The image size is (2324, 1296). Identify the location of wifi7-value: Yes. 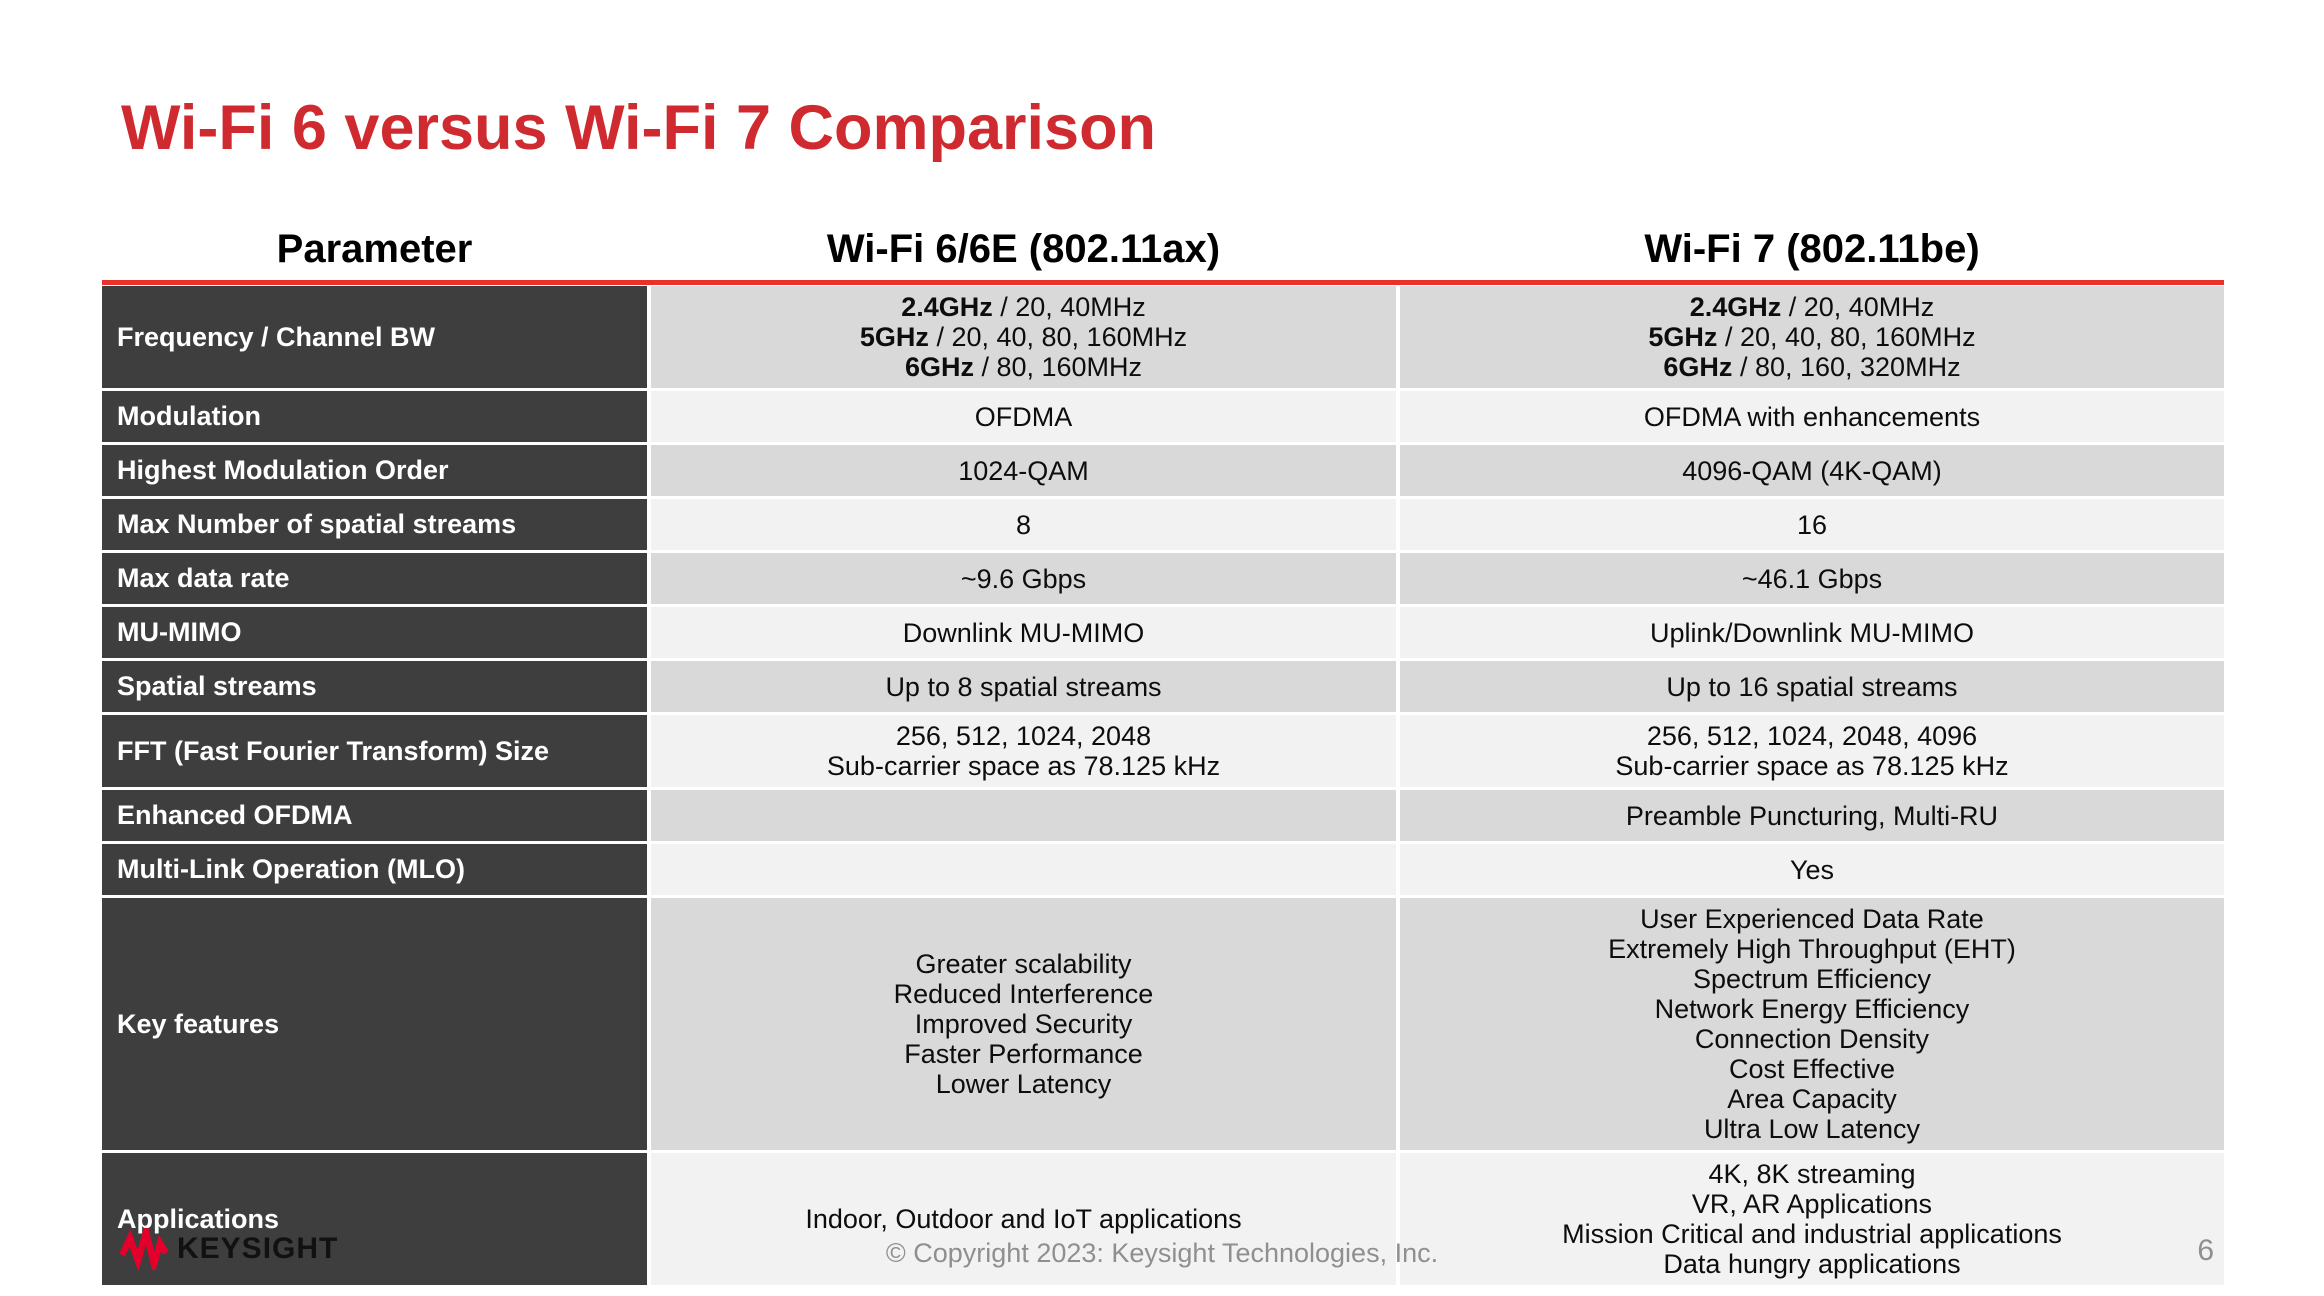
(1812, 869).